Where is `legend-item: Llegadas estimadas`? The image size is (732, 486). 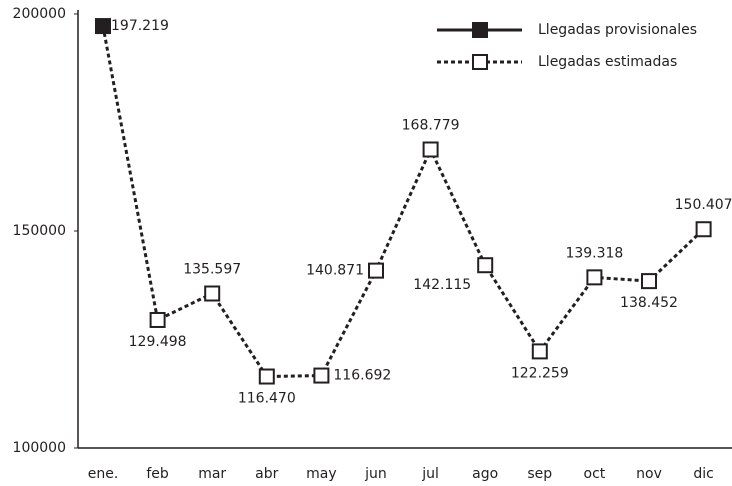
legend-item: Llegadas estimadas is located at coordinates (557, 62).